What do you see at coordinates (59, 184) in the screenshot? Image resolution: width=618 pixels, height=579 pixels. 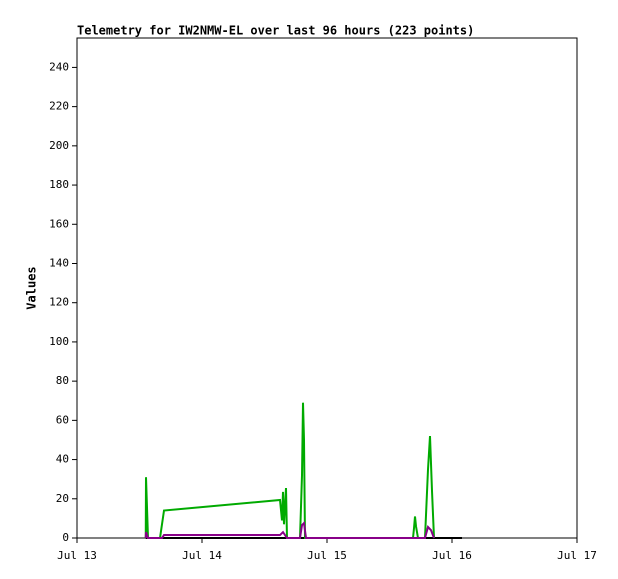 I see `y-tick-label: 180` at bounding box center [59, 184].